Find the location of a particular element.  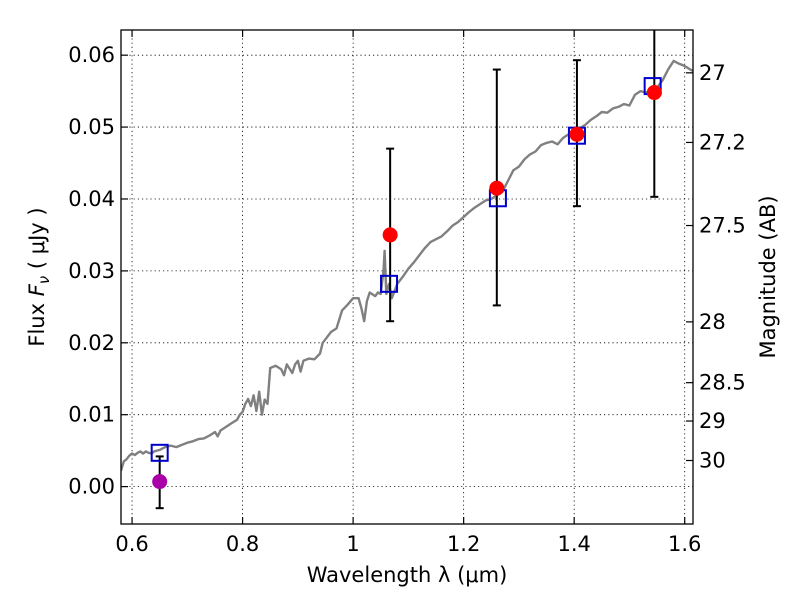

y-axis-label-suffix: ( μJy ) is located at coordinates (37, 241).